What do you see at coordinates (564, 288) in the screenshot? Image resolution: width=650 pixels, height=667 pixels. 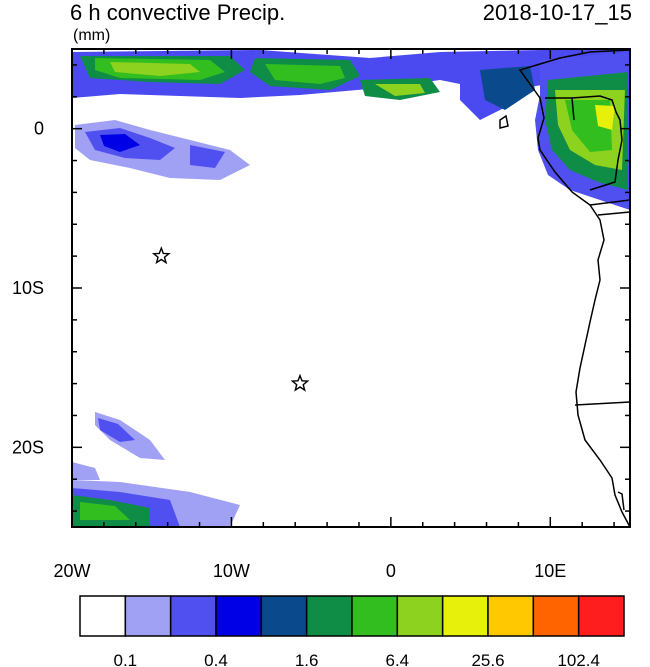 I see `coastline` at bounding box center [564, 288].